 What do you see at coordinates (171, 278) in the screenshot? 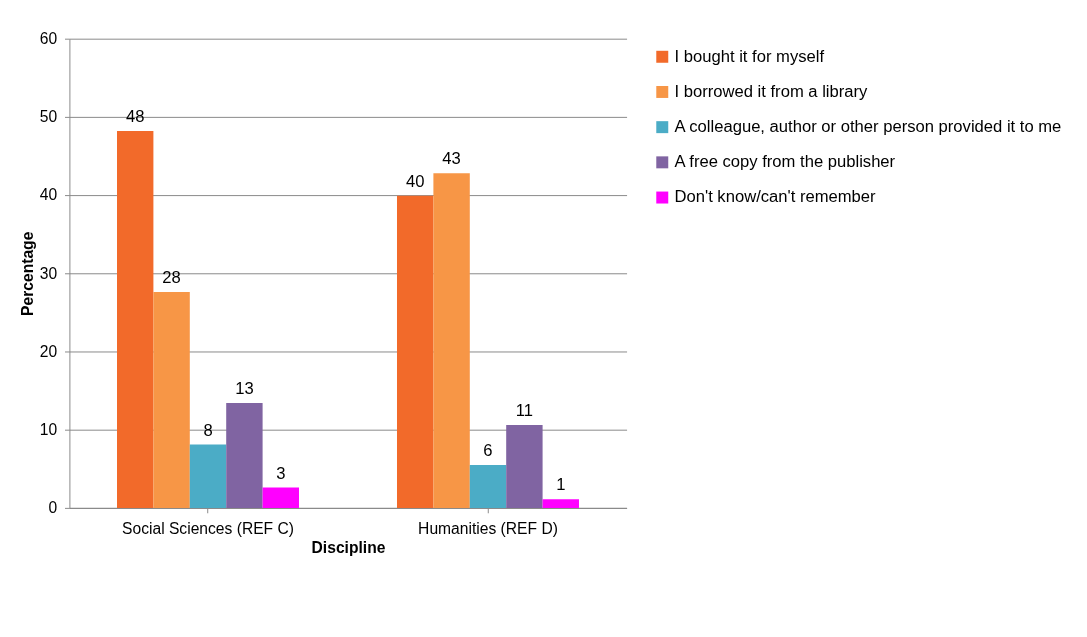
I see `data-label: 28` at bounding box center [171, 278].